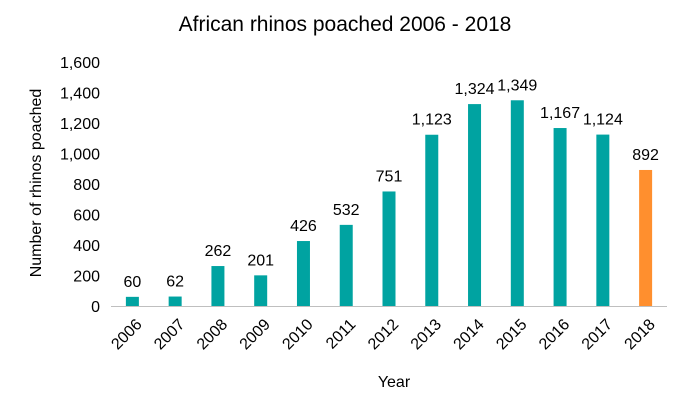  What do you see at coordinates (646, 237) in the screenshot?
I see `bar-2018` at bounding box center [646, 237].